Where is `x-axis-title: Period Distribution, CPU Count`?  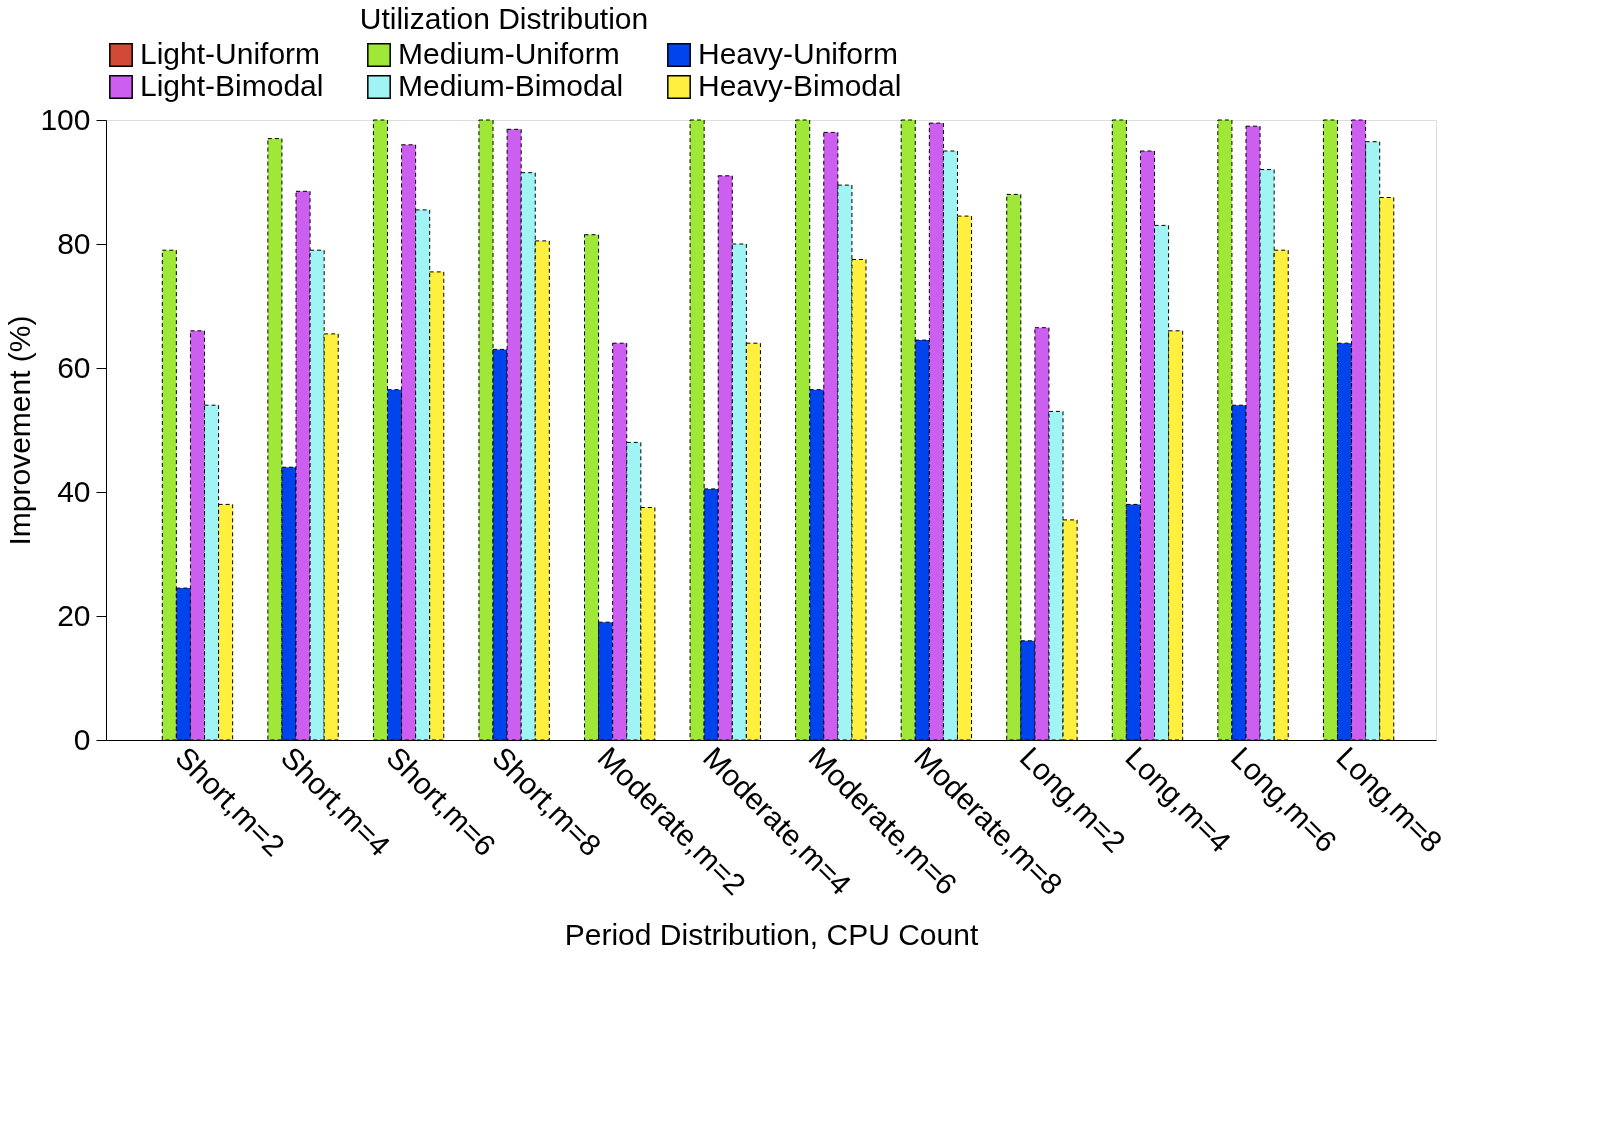
x-axis-title: Period Distribution, CPU Count is located at coordinates (771, 935).